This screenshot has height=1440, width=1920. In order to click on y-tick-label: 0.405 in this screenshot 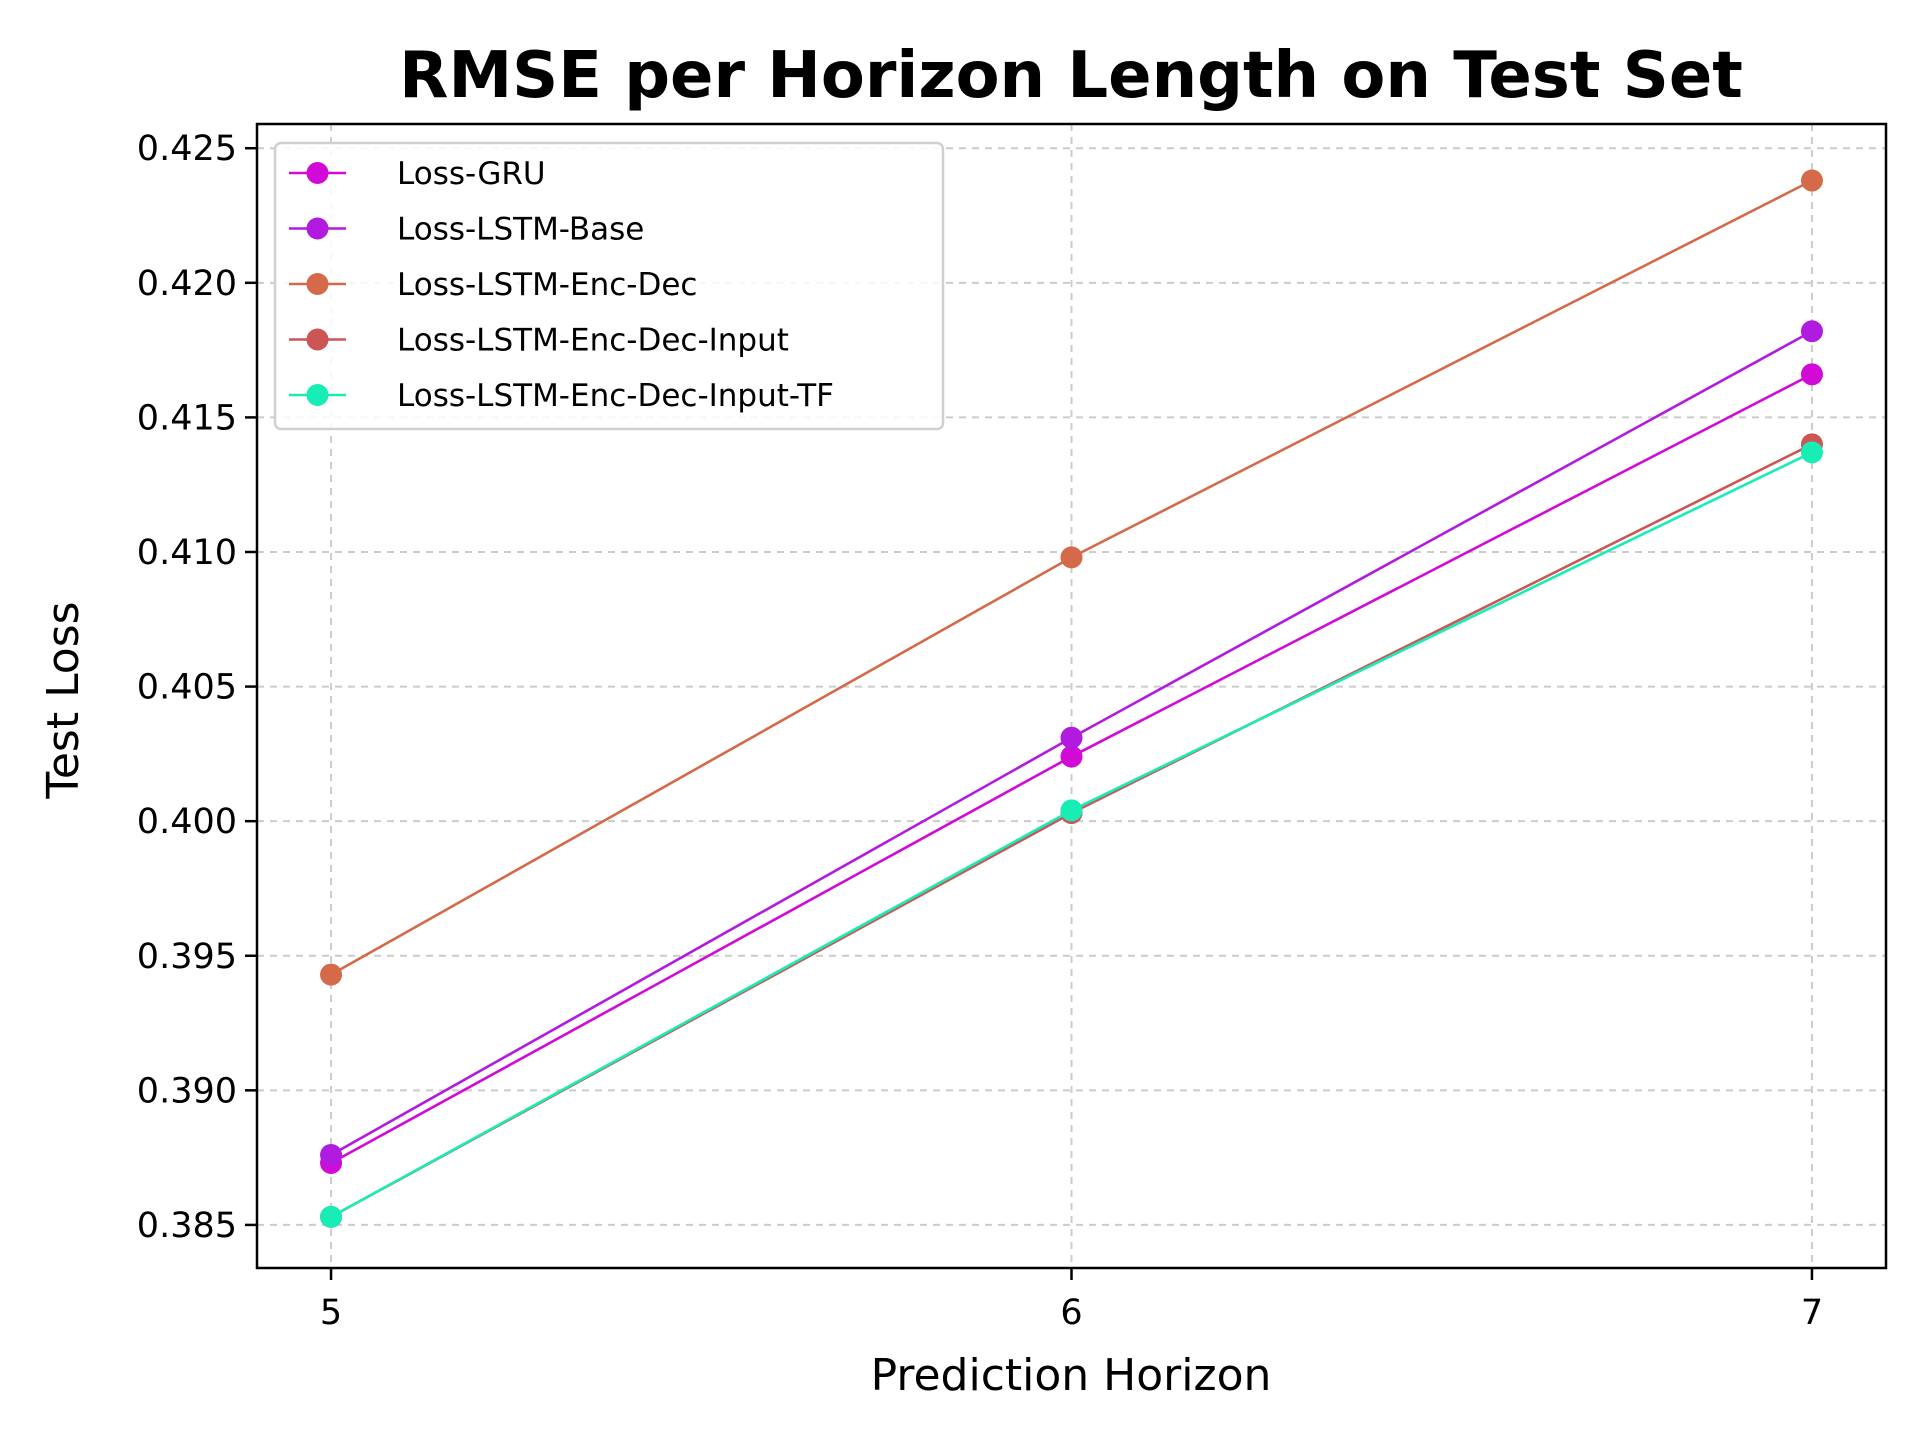, I will do `click(187, 688)`.